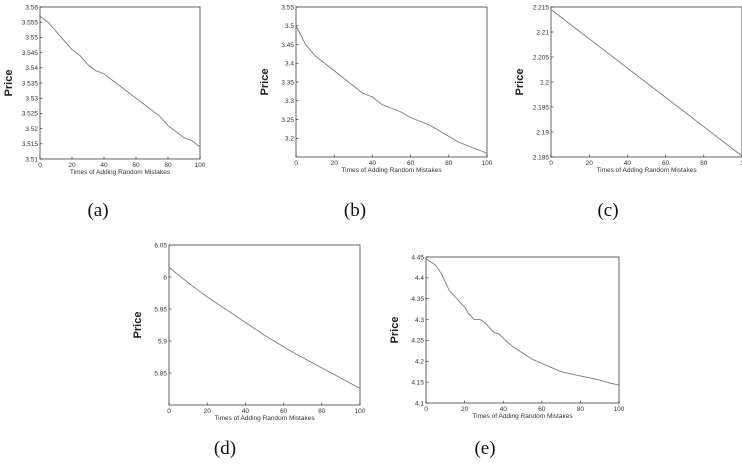  Describe the element at coordinates (287, 45) in the screenshot. I see `y-tick-label: 3.45` at that location.